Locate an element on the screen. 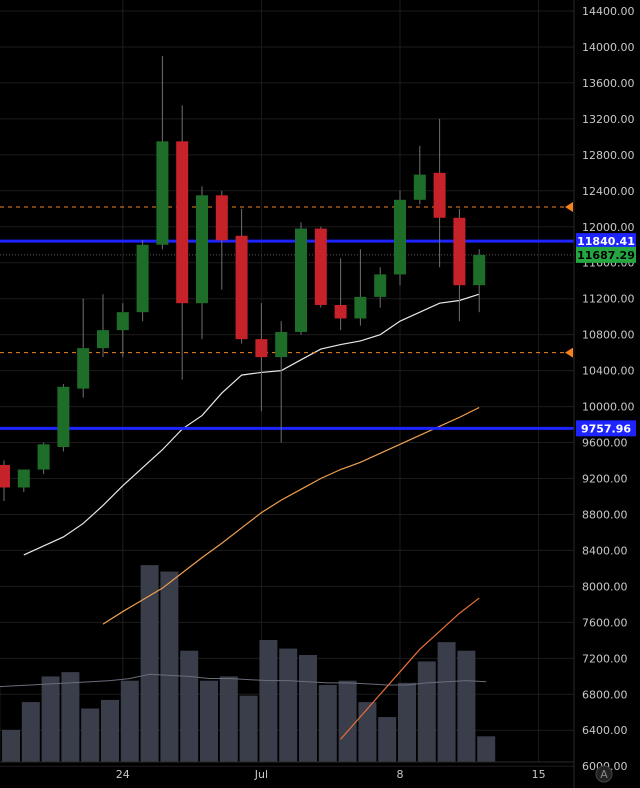 This screenshot has width=640, height=788. y-tick-label: 11200.00 is located at coordinates (608, 299).